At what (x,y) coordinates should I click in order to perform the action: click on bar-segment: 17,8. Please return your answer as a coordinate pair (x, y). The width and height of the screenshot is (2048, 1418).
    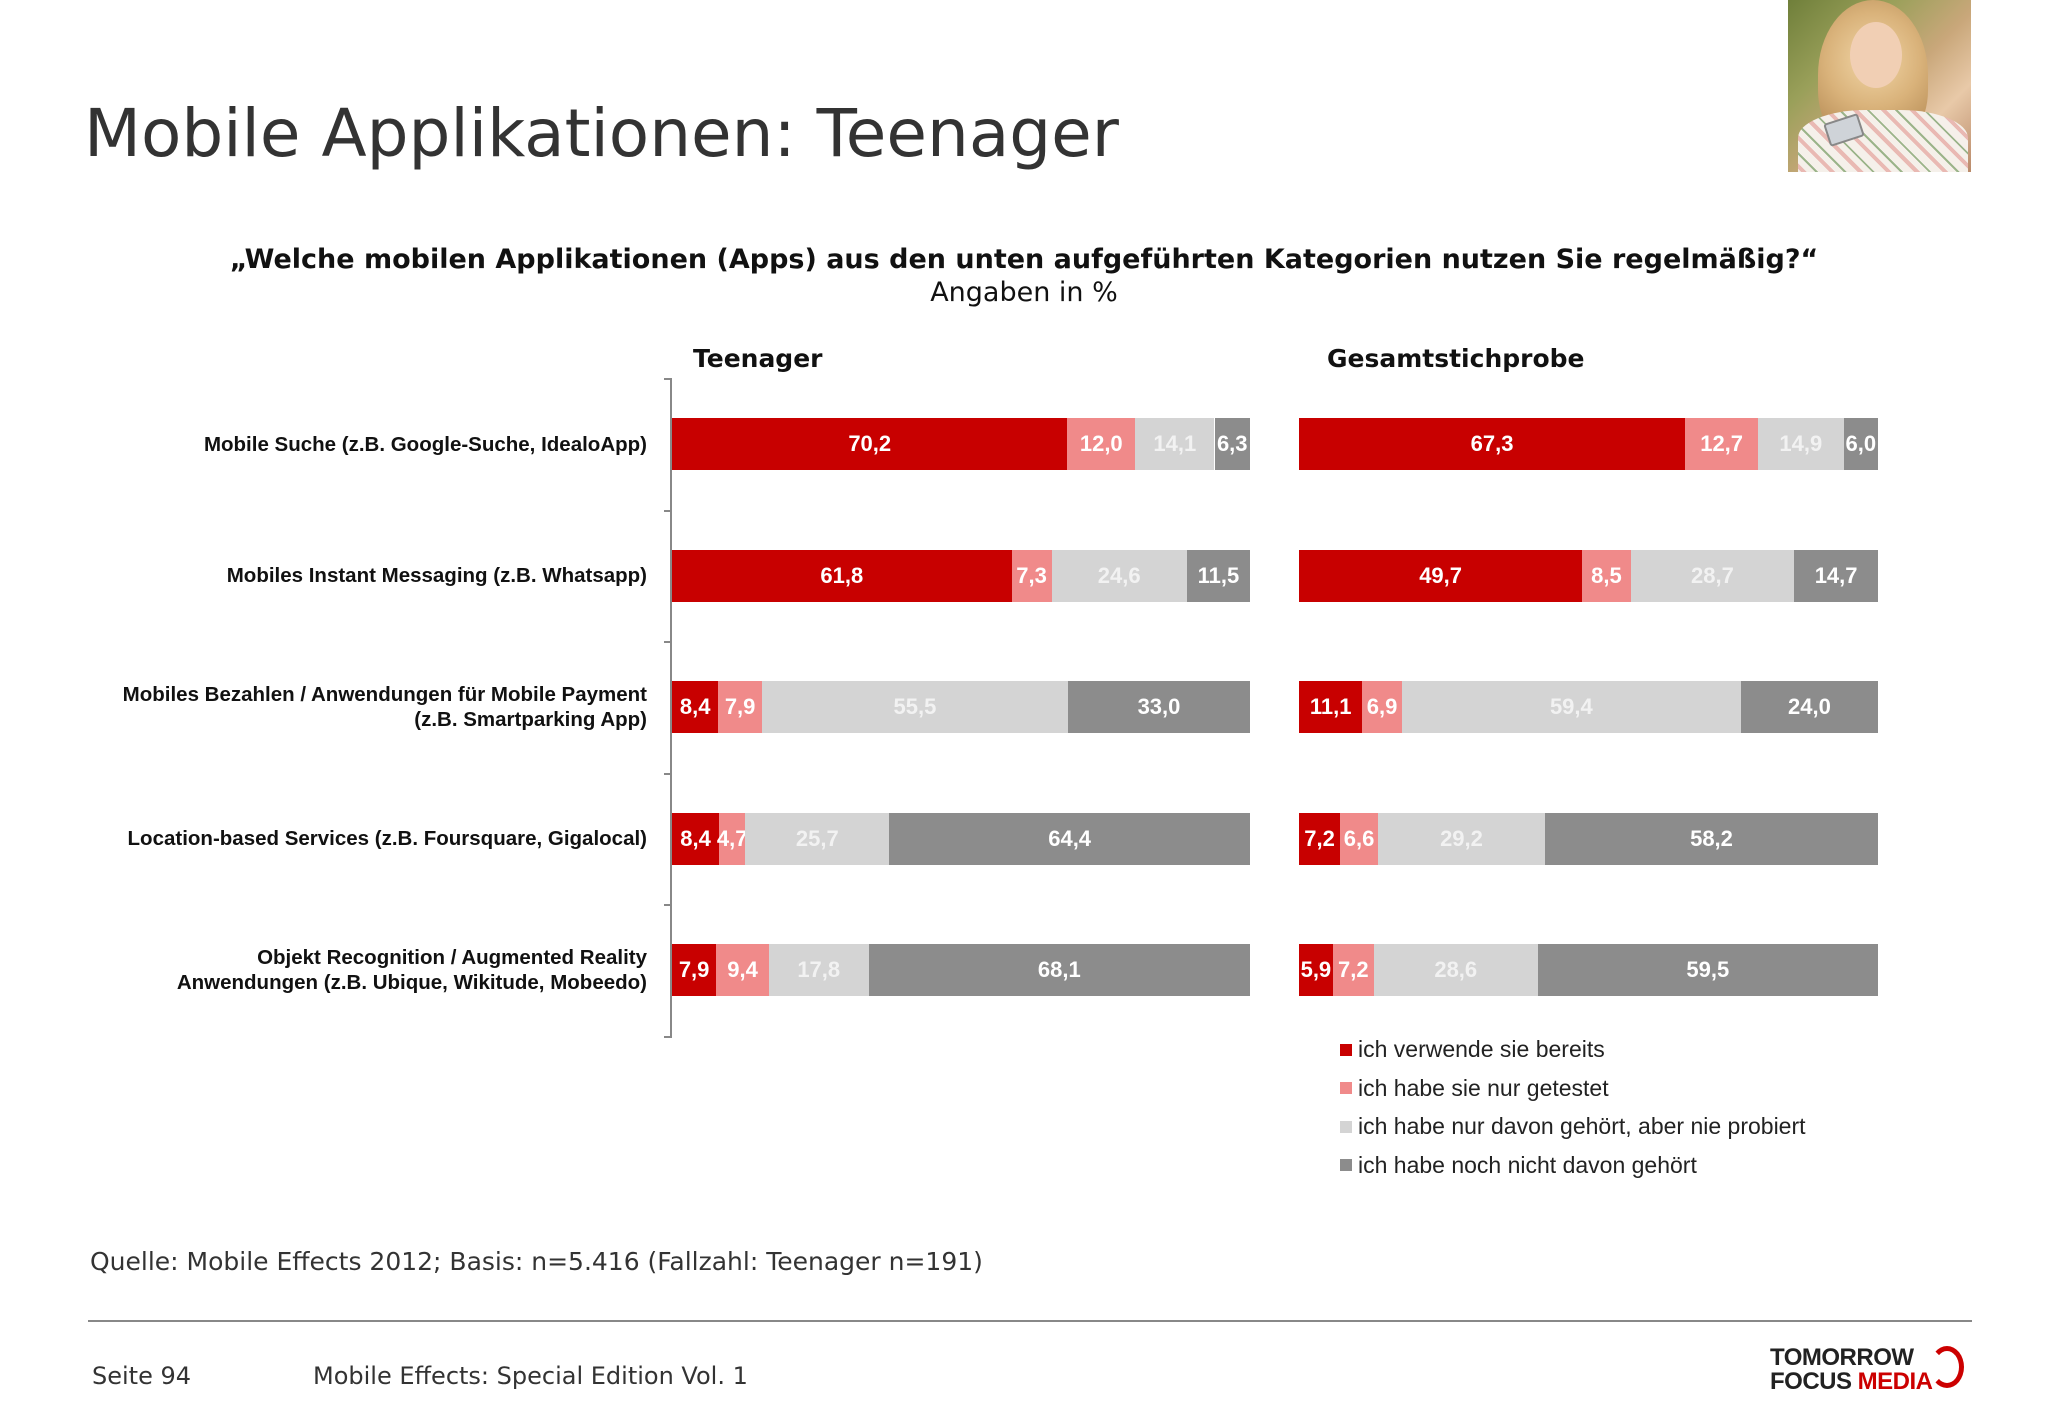
    Looking at the image, I should click on (818, 970).